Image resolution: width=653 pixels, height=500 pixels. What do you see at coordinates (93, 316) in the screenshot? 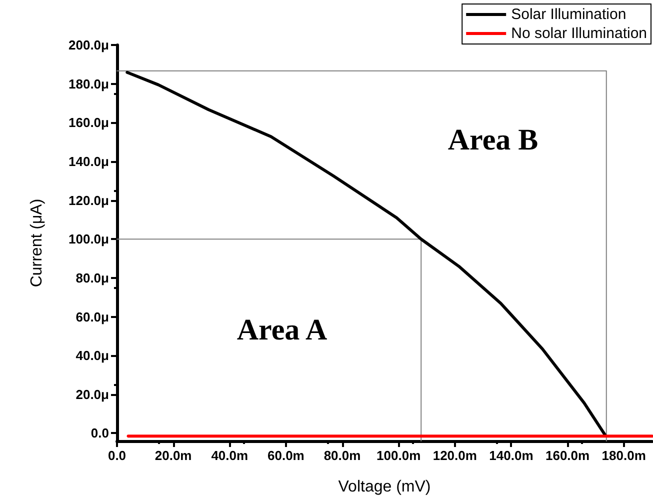
I see `y-tick-label: 60.0μ` at bounding box center [93, 316].